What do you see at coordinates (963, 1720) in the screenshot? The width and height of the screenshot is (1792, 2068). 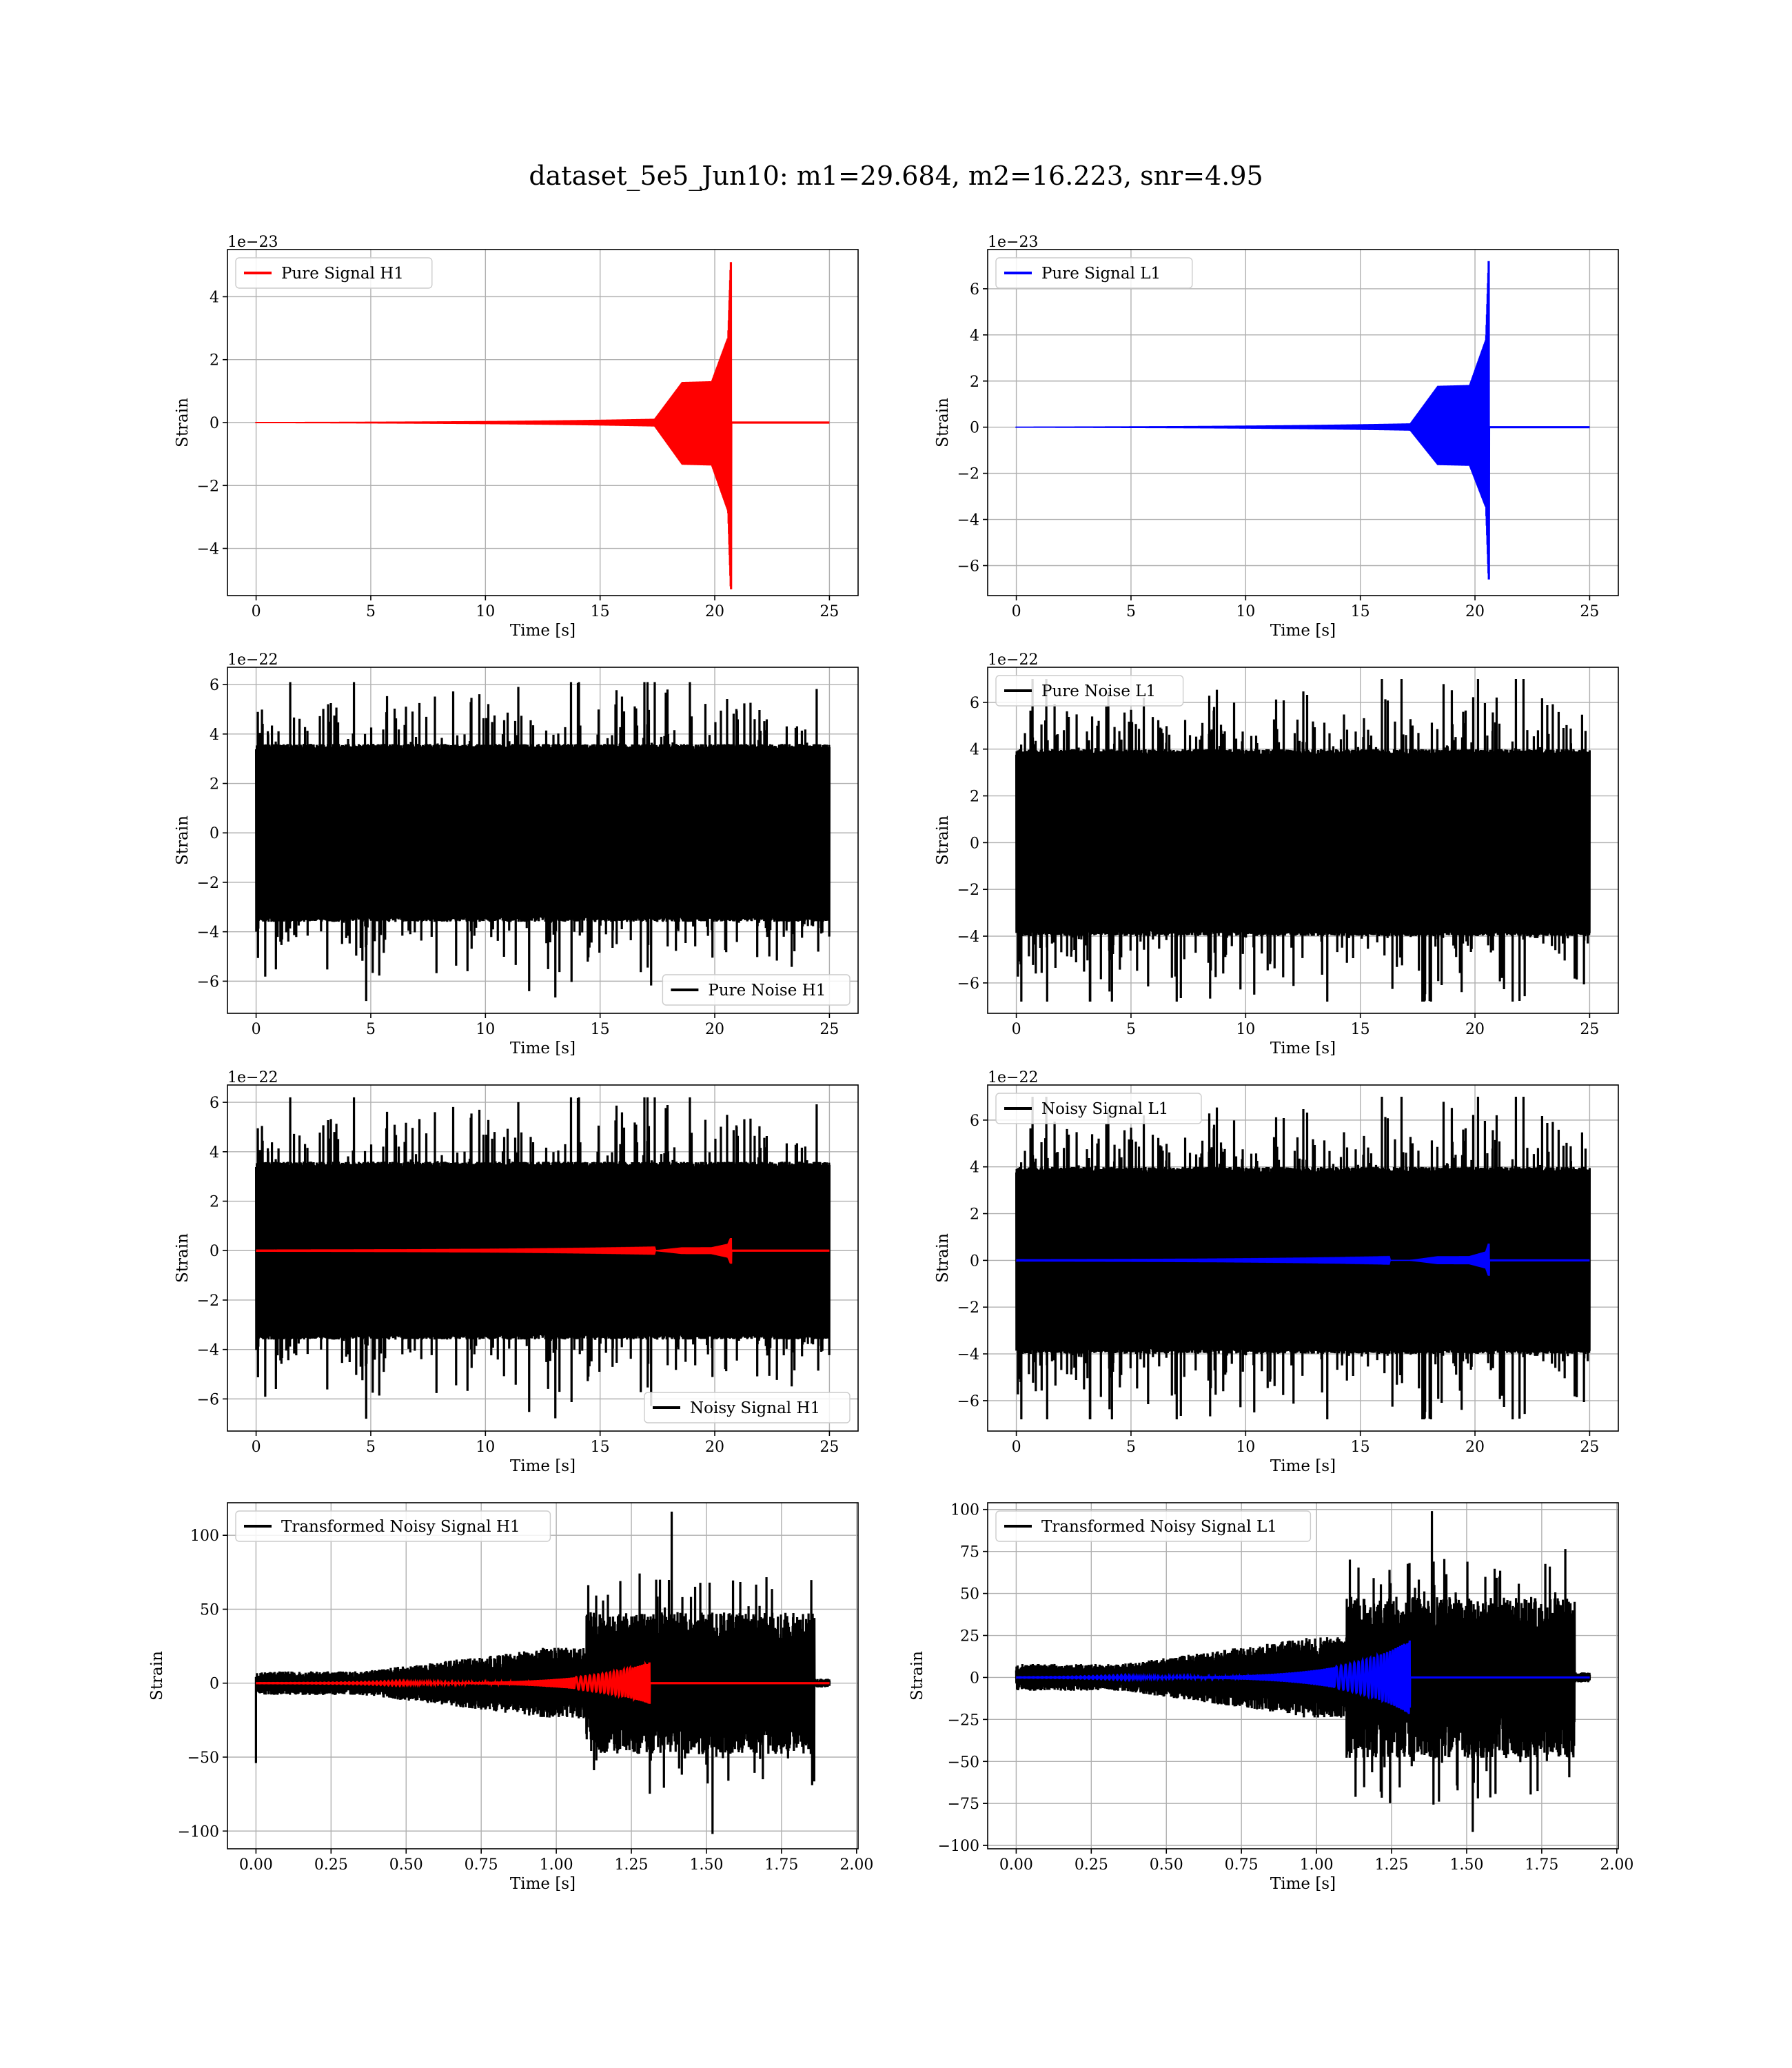 I see `y-tick-label: −25` at bounding box center [963, 1720].